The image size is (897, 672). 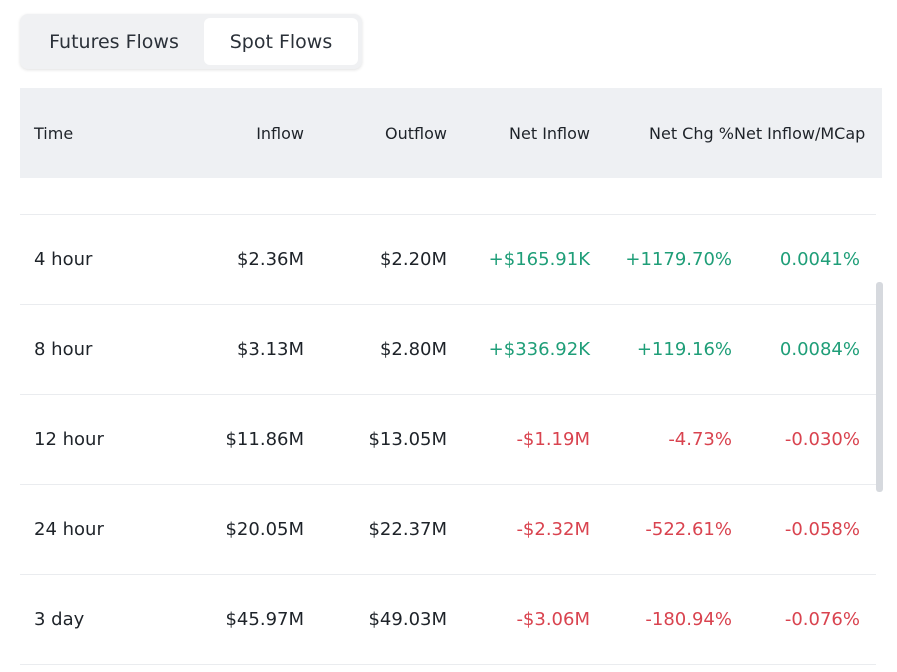 What do you see at coordinates (800, 133) in the screenshot?
I see `col-net-inflow-mcap: Net Inflow/MCap` at bounding box center [800, 133].